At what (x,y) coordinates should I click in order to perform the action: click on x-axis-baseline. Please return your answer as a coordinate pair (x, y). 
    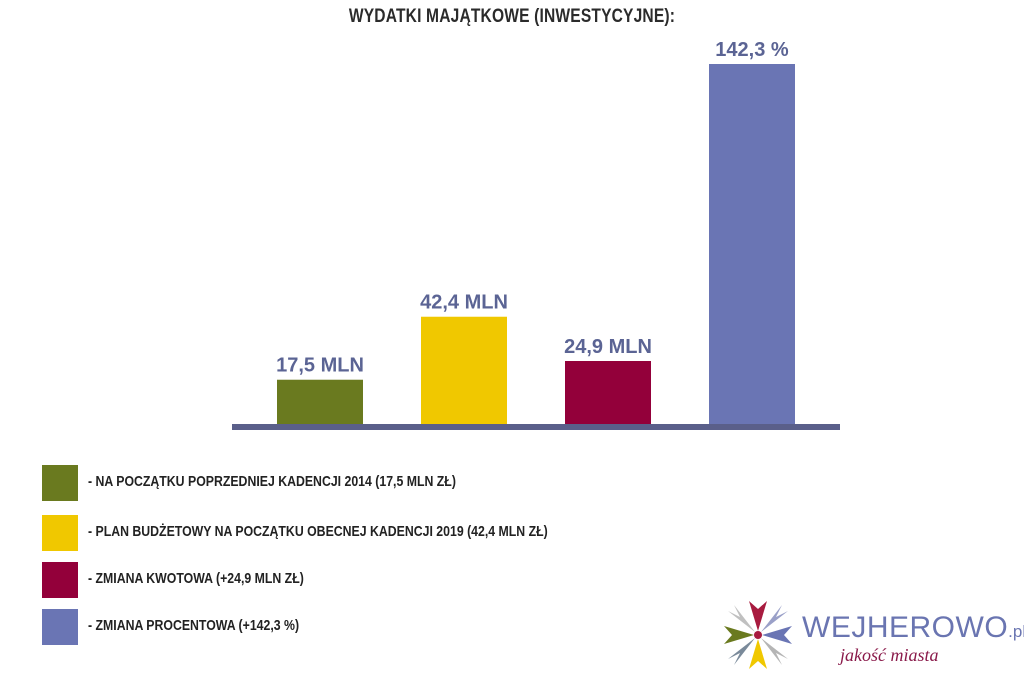
    Looking at the image, I should click on (536, 427).